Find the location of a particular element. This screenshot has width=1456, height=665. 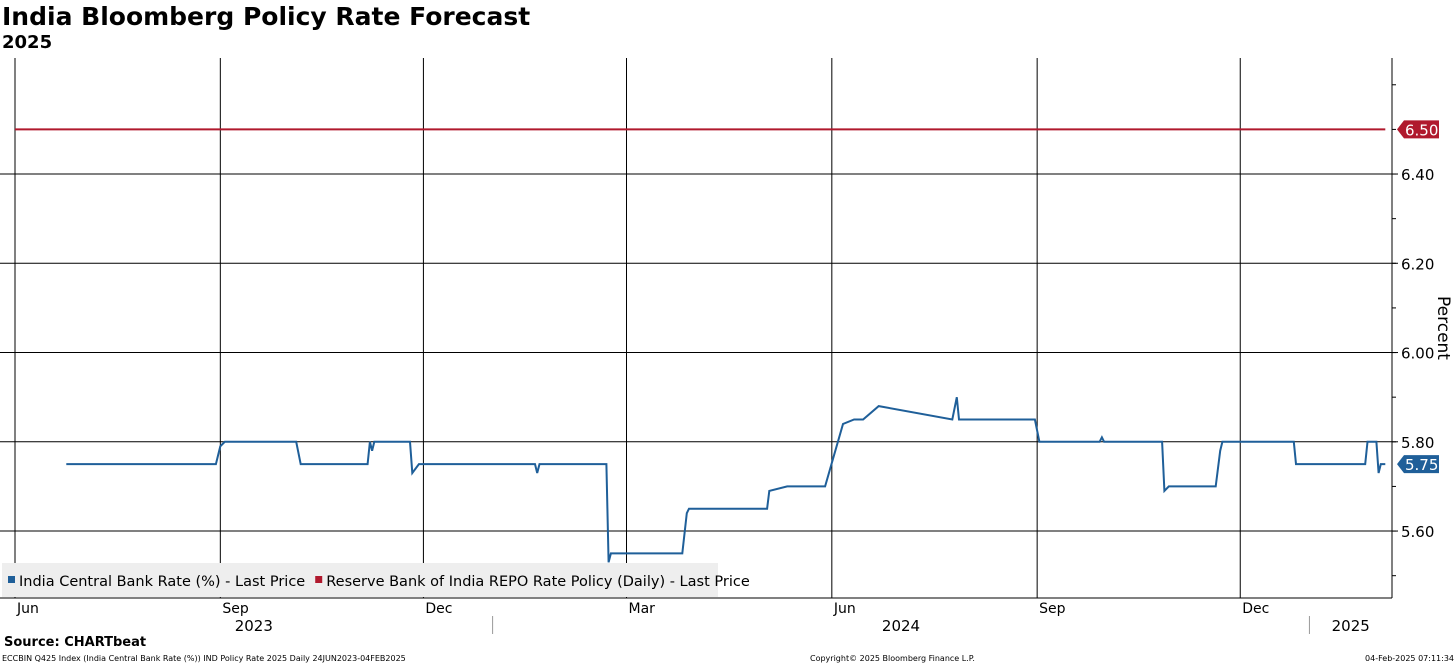

copyright-note: Copyright© 2025 Bloomberg Finance L.P. is located at coordinates (892, 658).